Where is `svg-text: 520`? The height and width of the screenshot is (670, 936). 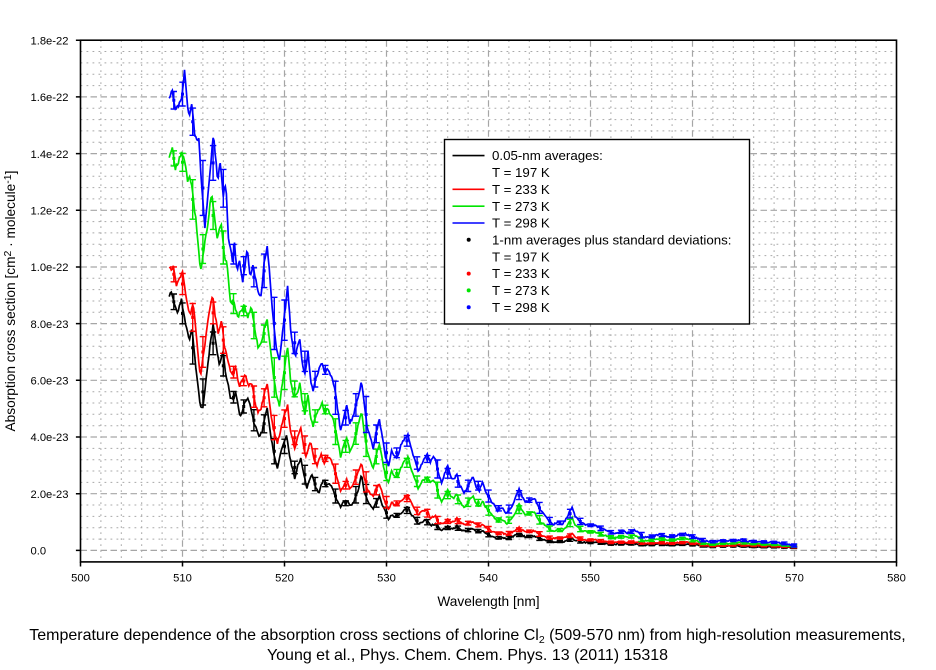
svg-text: 520 is located at coordinates (284, 579).